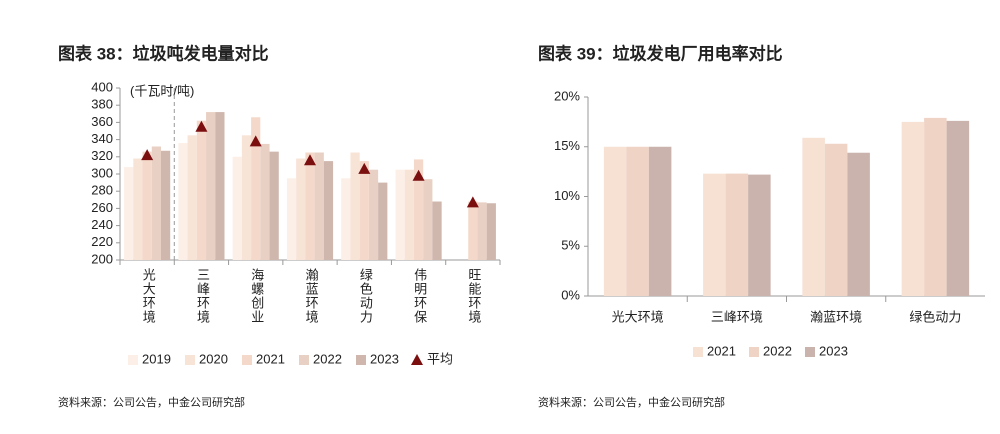 Image resolution: width=1000 pixels, height=434 pixels. I want to click on y-tick-label: 340, so click(102, 138).